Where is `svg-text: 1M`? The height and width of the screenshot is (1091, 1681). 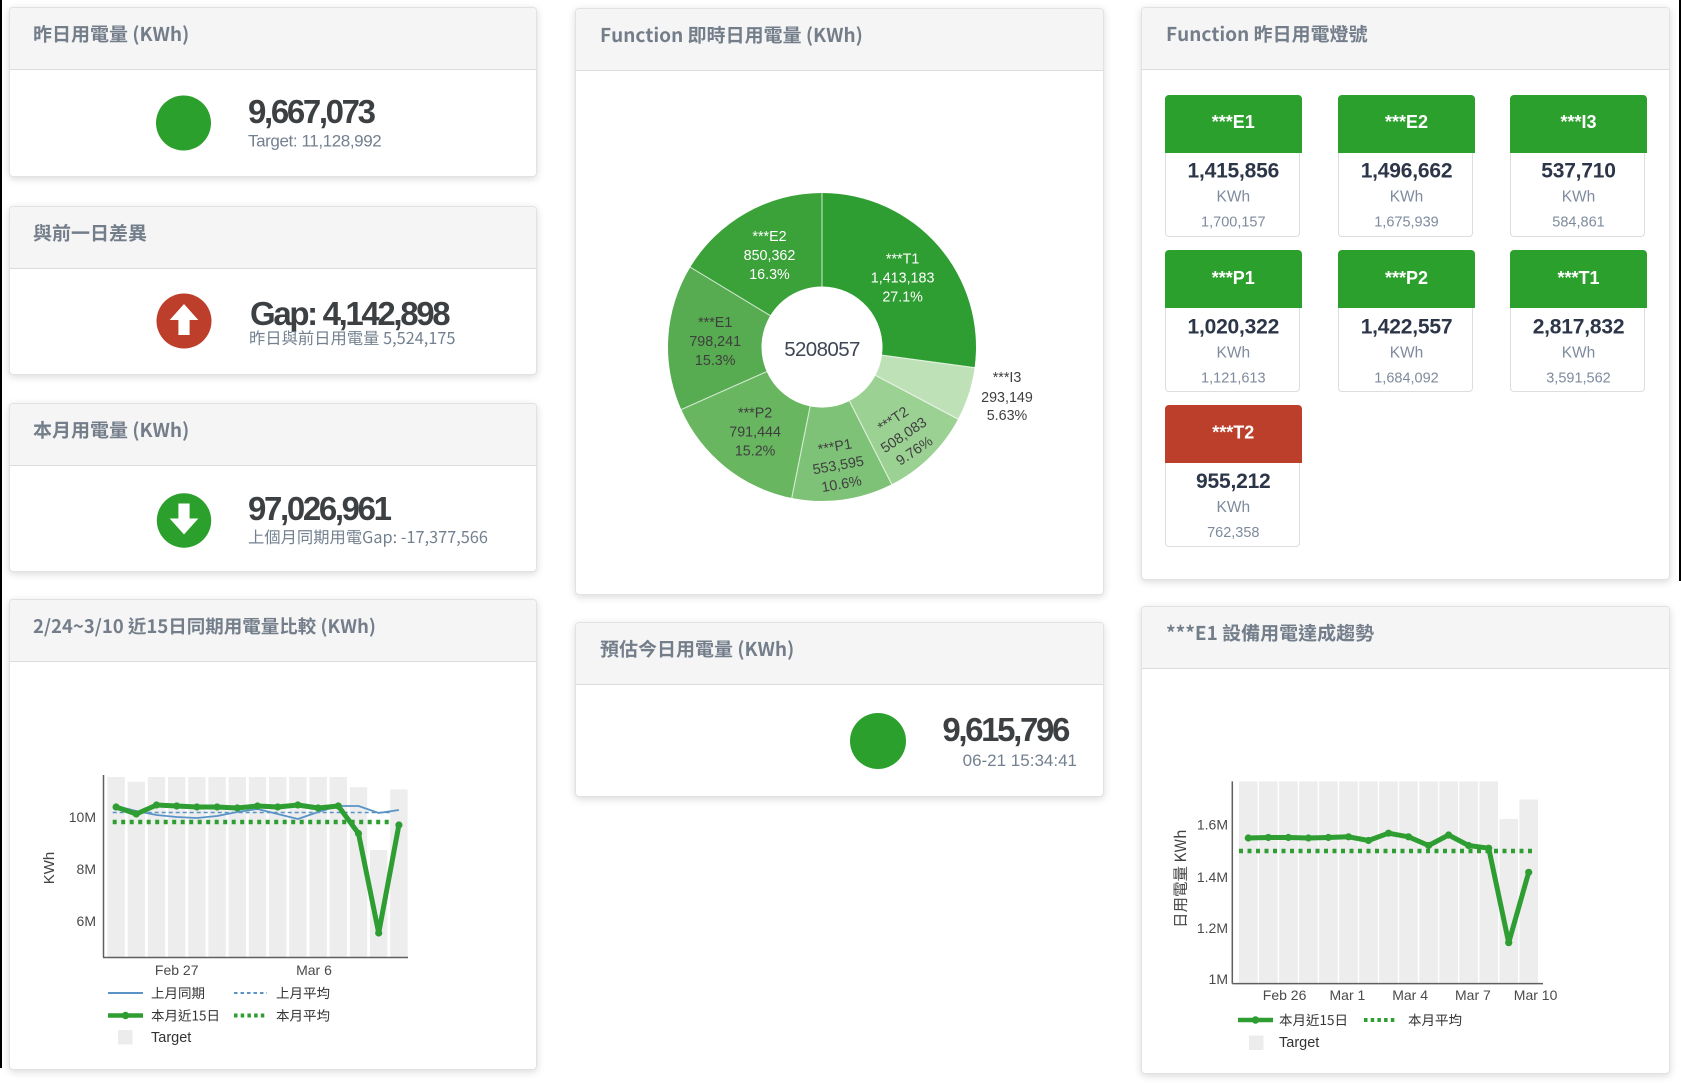 svg-text: 1M is located at coordinates (1218, 979).